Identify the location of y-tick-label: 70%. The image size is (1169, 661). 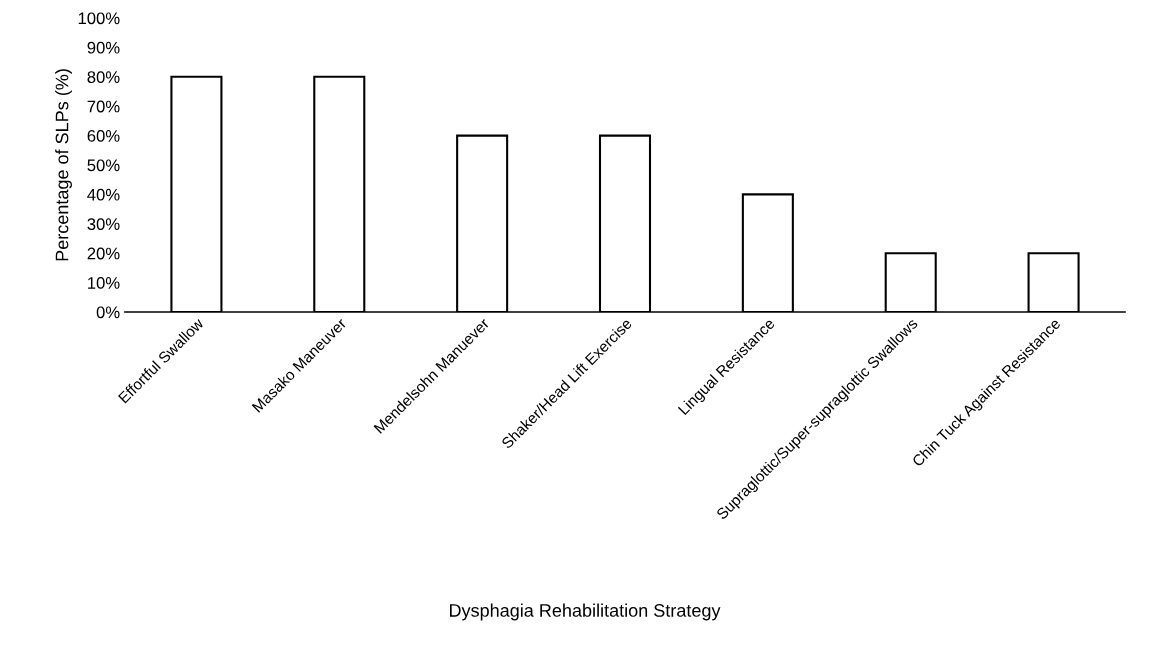
(103, 106).